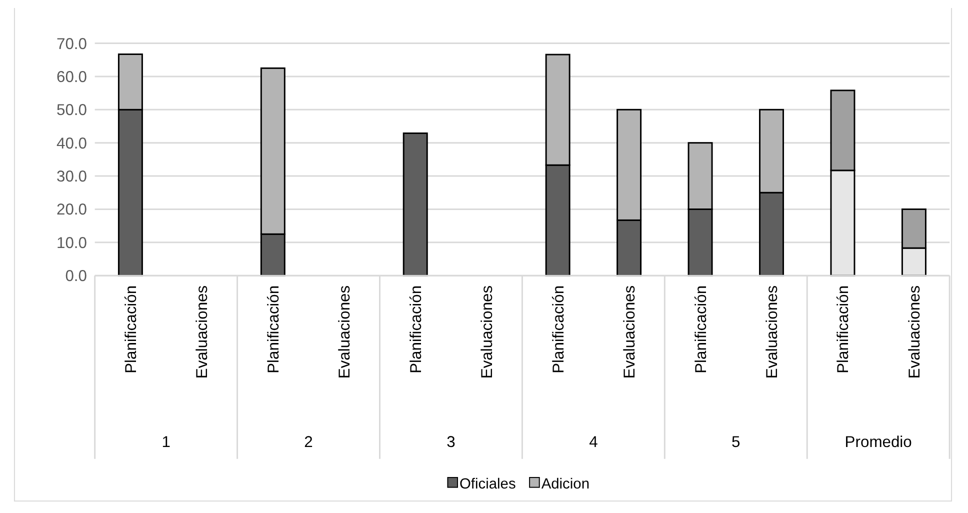  What do you see at coordinates (878, 443) in the screenshot?
I see `text: Promedio` at bounding box center [878, 443].